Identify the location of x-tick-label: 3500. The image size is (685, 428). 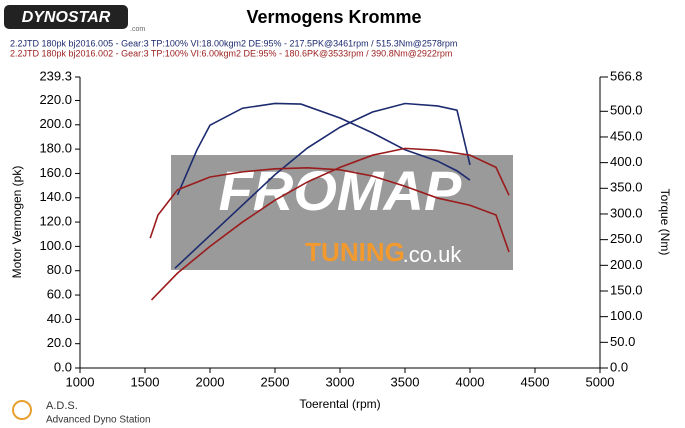
(405, 381).